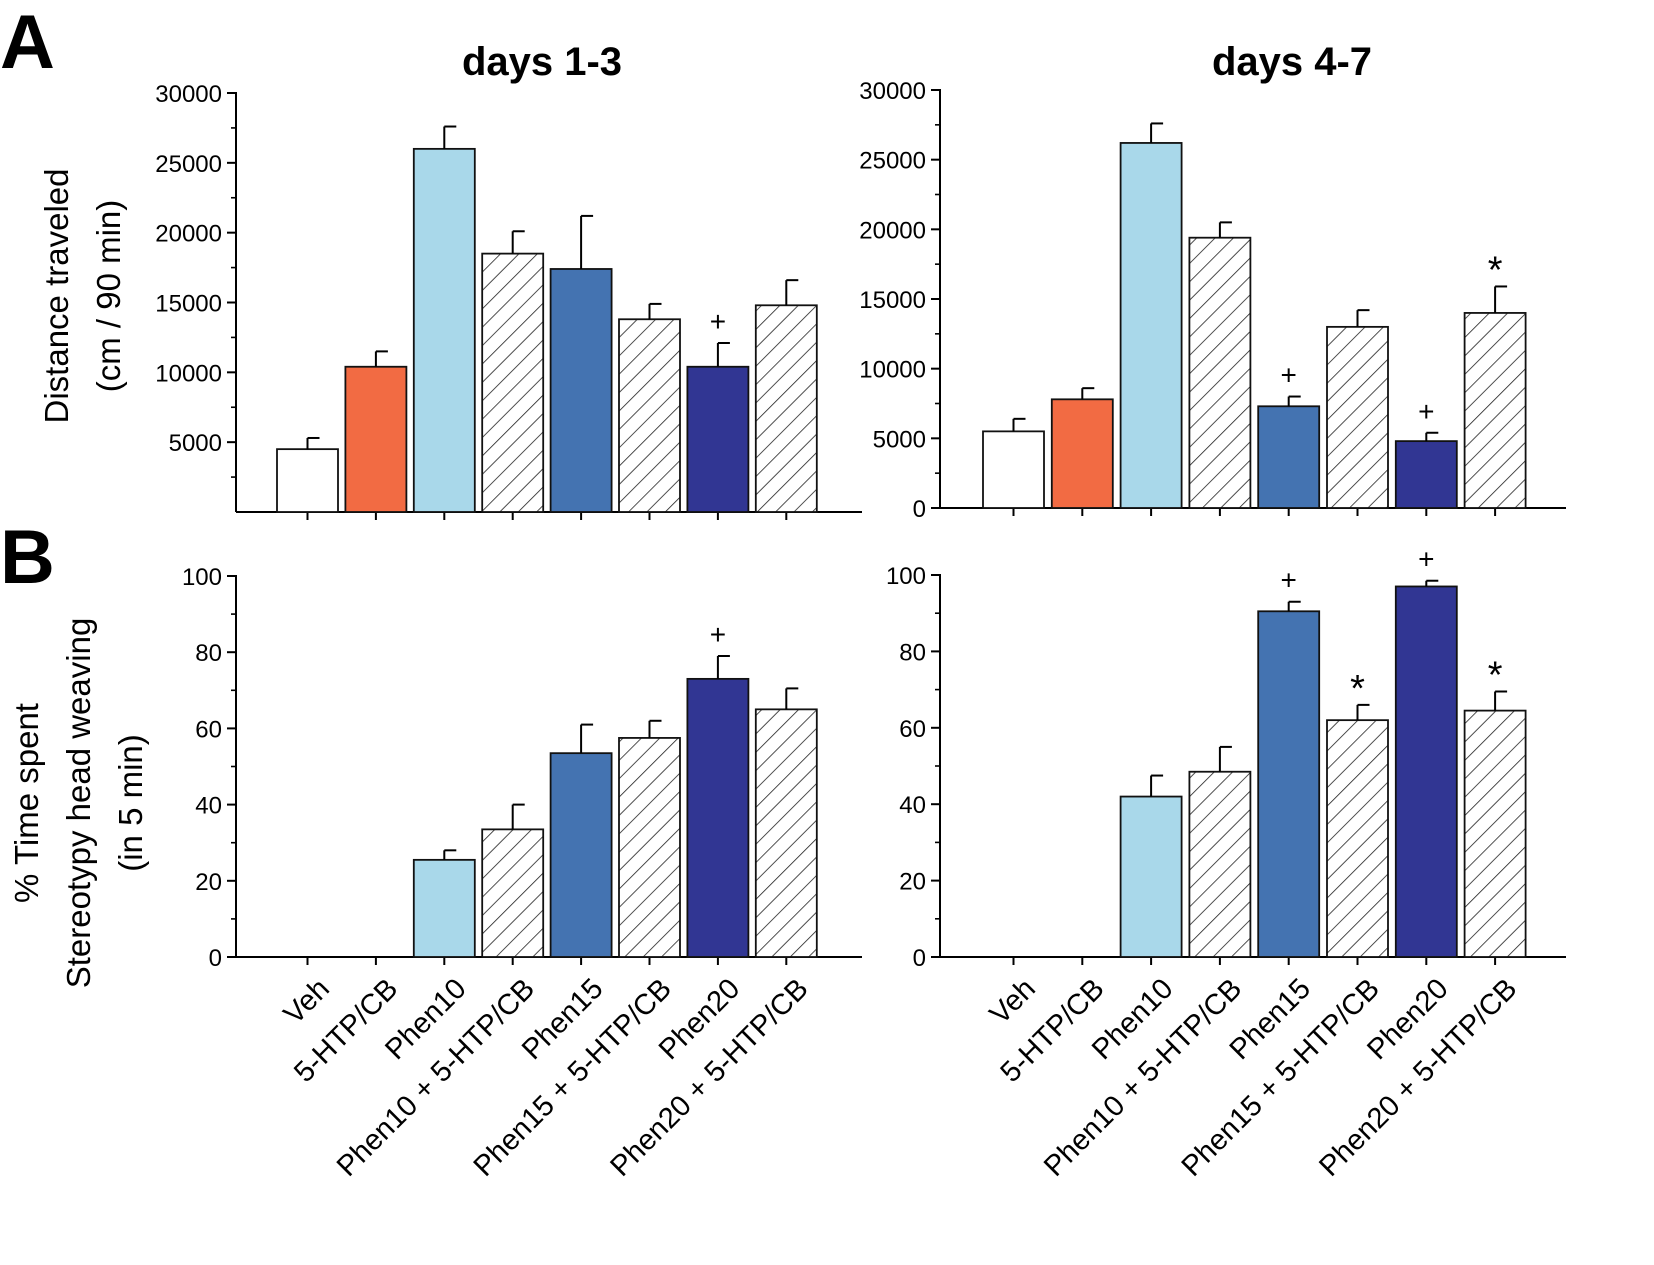 Image resolution: width=1654 pixels, height=1265 pixels. Describe the element at coordinates (130, 803) in the screenshot. I see `y-axis-label-b-line3: (in 5 min)` at that location.